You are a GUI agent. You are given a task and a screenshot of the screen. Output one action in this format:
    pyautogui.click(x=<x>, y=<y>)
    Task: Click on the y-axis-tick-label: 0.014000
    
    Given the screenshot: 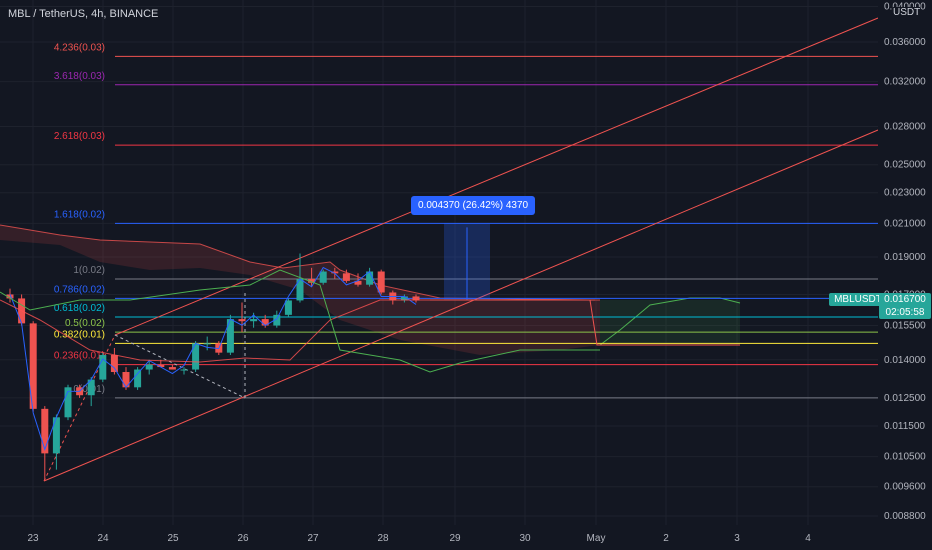 What is the action you would take?
    pyautogui.click(x=905, y=360)
    